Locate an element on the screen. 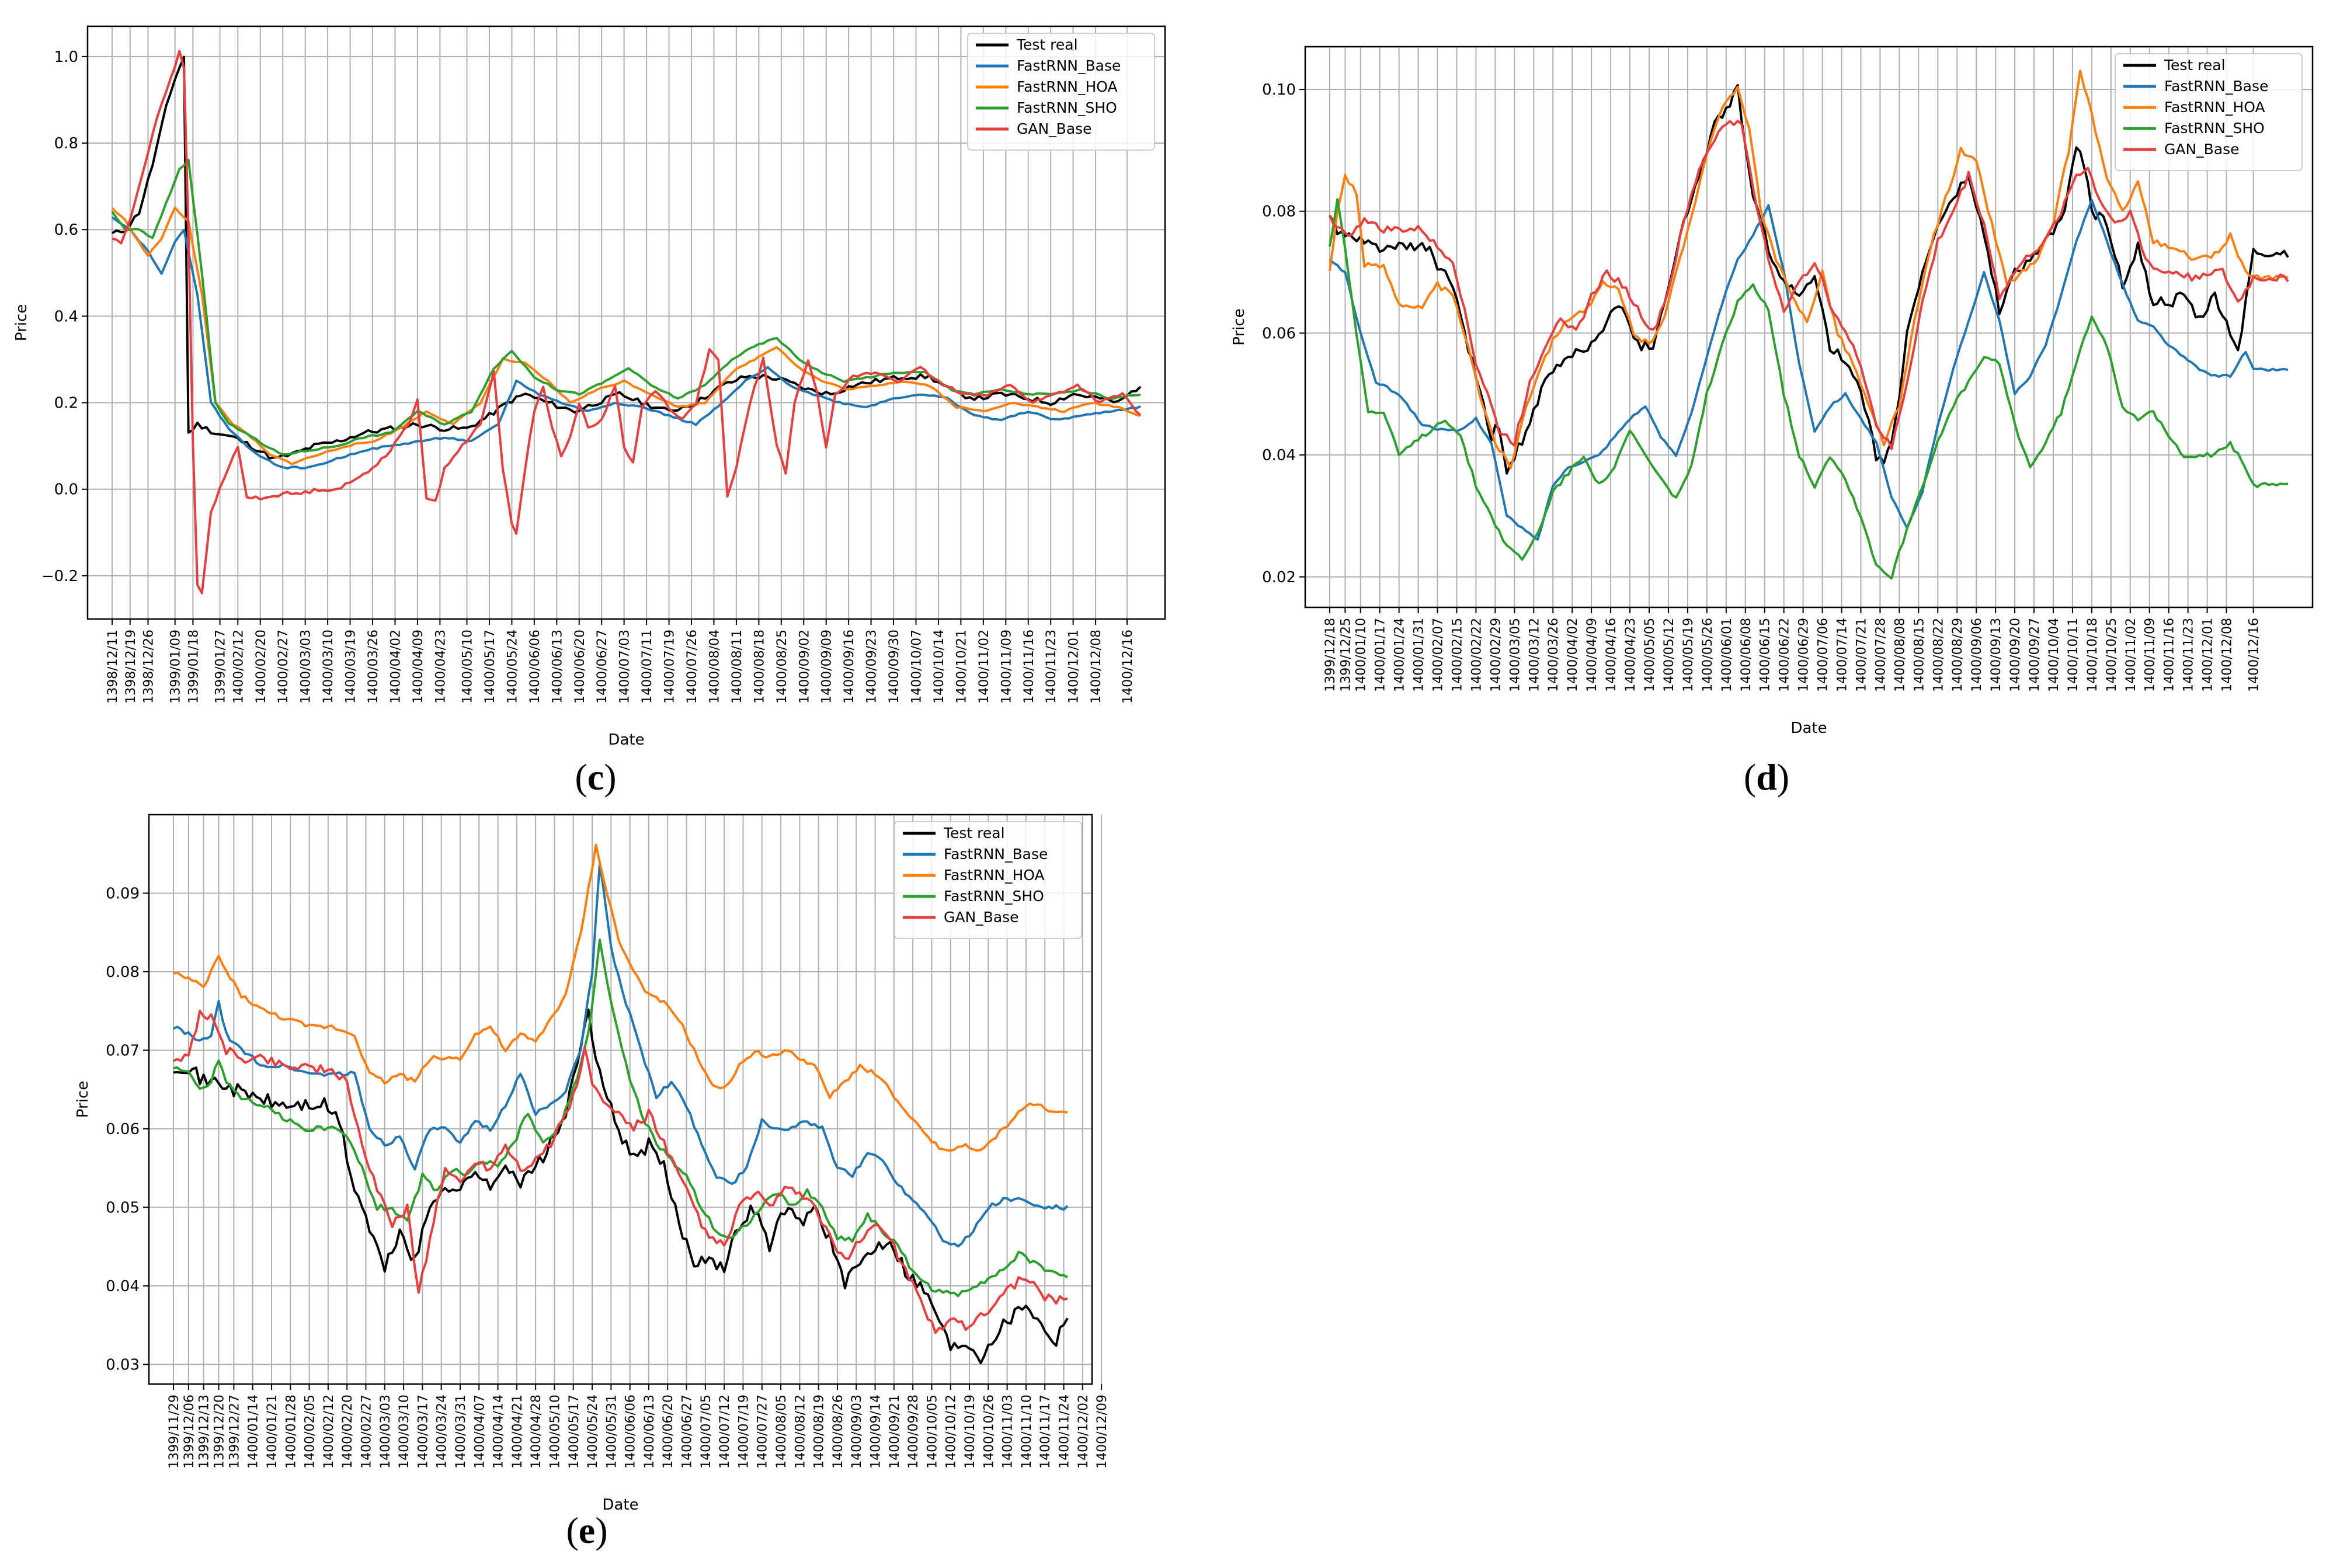  x-tick-label: 1400/09/27 is located at coordinates (2035, 655).